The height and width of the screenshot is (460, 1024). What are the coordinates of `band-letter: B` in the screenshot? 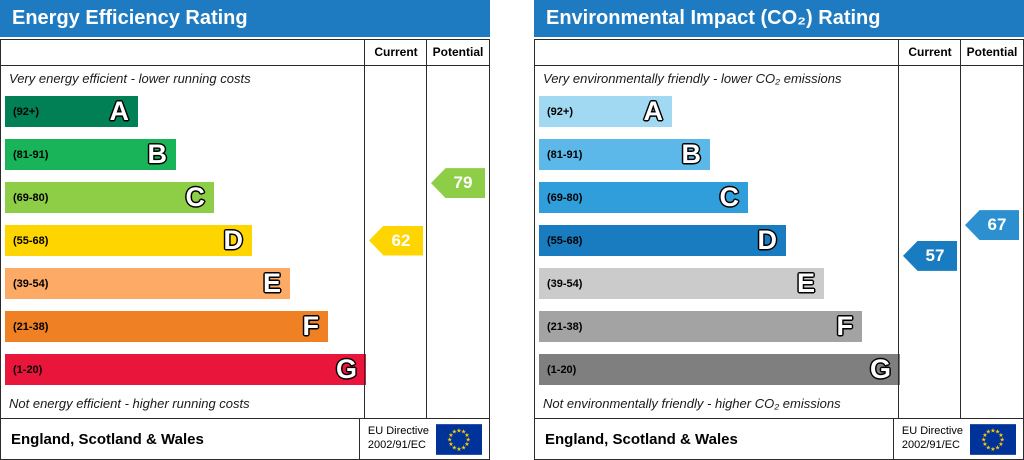 It's located at (157, 154).